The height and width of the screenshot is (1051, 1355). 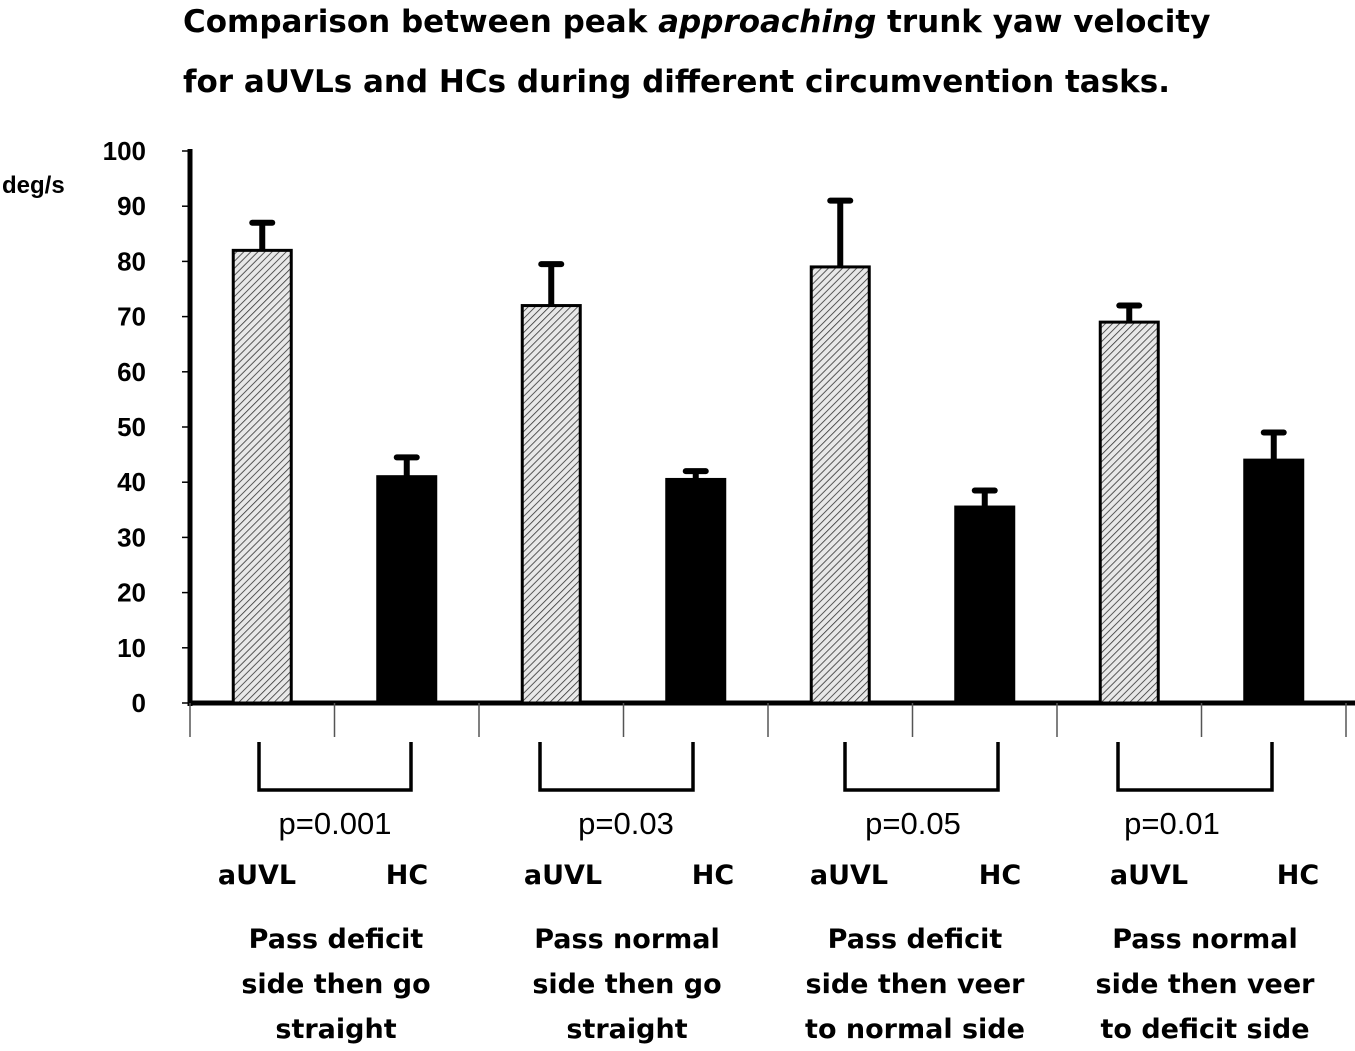 What do you see at coordinates (626, 823) in the screenshot?
I see `p-value-label: p=0.03` at bounding box center [626, 823].